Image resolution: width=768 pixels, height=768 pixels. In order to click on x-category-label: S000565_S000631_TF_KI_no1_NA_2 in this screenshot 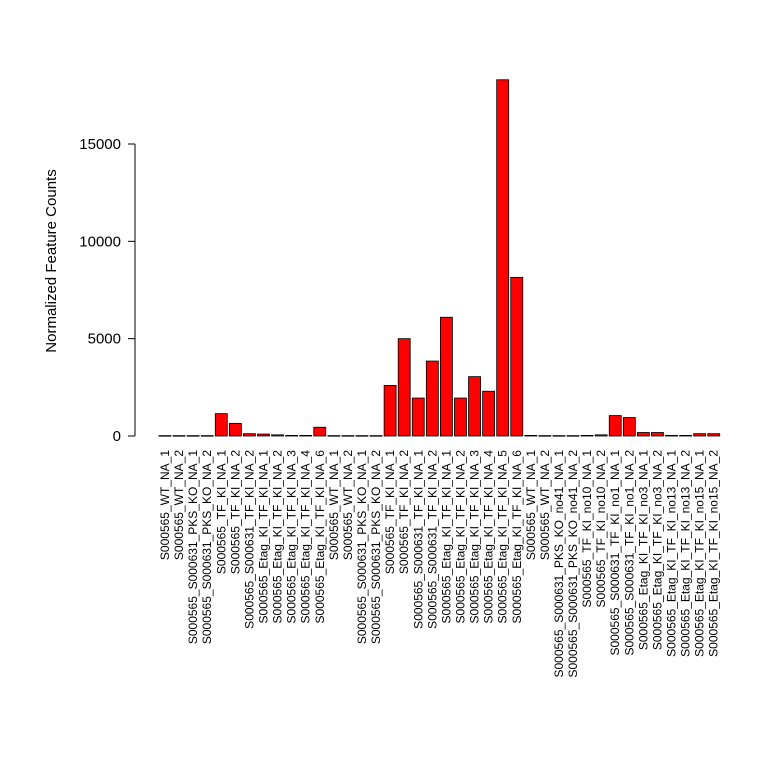, I will do `click(629, 553)`.